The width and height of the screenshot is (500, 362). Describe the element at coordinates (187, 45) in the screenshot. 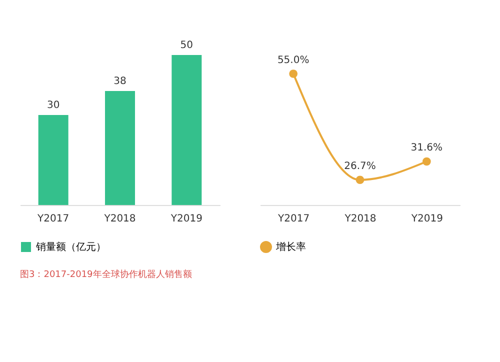

I see `data-label: 50` at that location.